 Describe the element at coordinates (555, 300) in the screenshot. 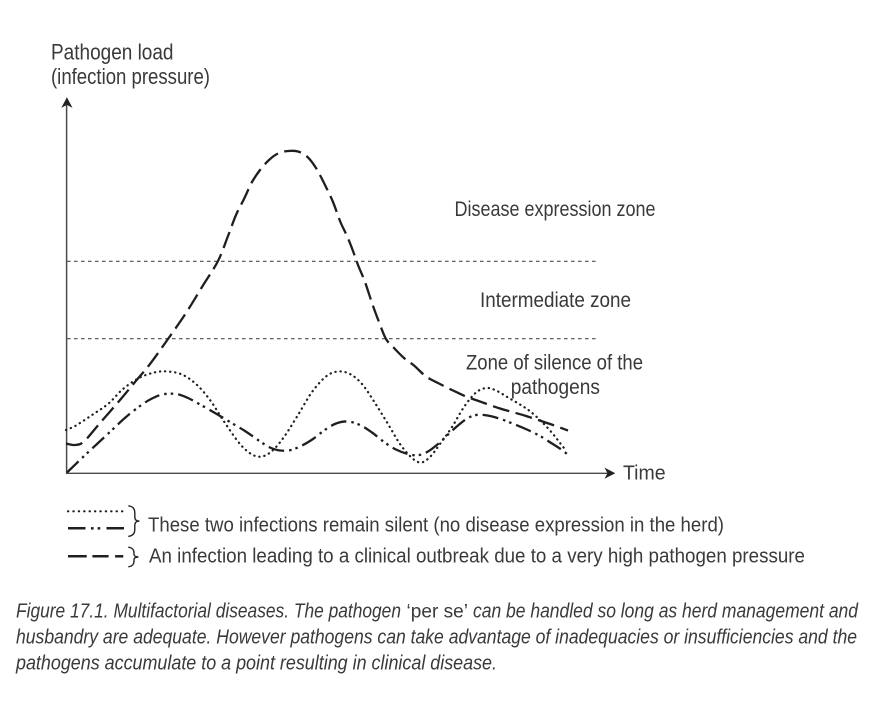

I see `svg-text: Intermediate zone` at that location.